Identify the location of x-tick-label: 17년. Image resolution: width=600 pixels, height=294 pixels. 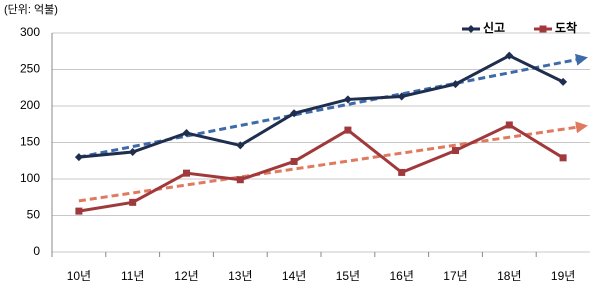
(455, 276).